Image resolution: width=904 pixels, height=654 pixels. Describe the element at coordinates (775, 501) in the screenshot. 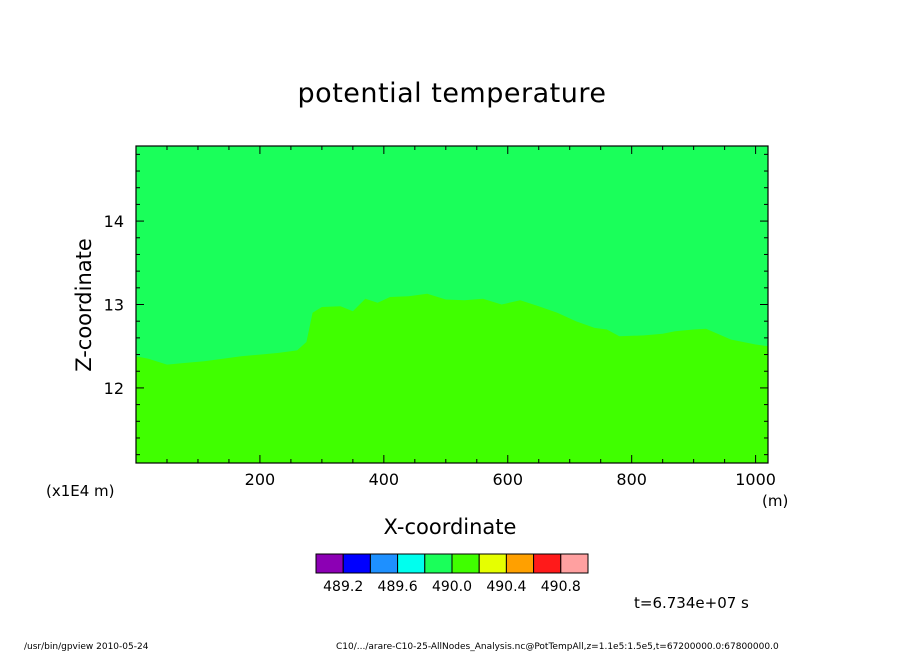

I see `x-axis-unit: (m)` at that location.